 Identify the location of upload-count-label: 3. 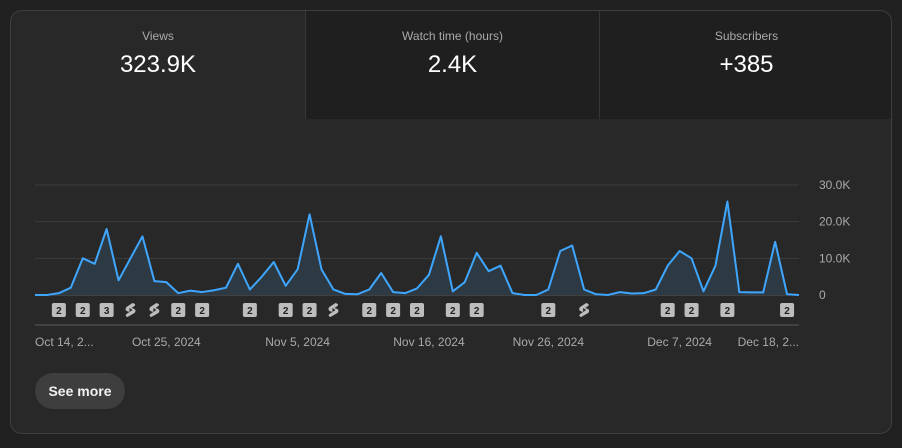
(107, 311).